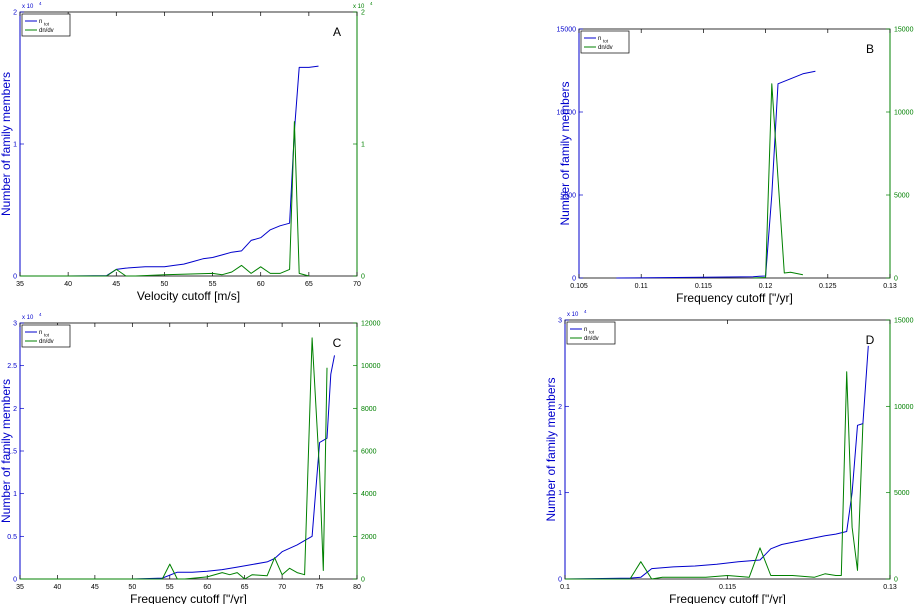  Describe the element at coordinates (870, 49) in the screenshot. I see `panel-label: B` at that location.